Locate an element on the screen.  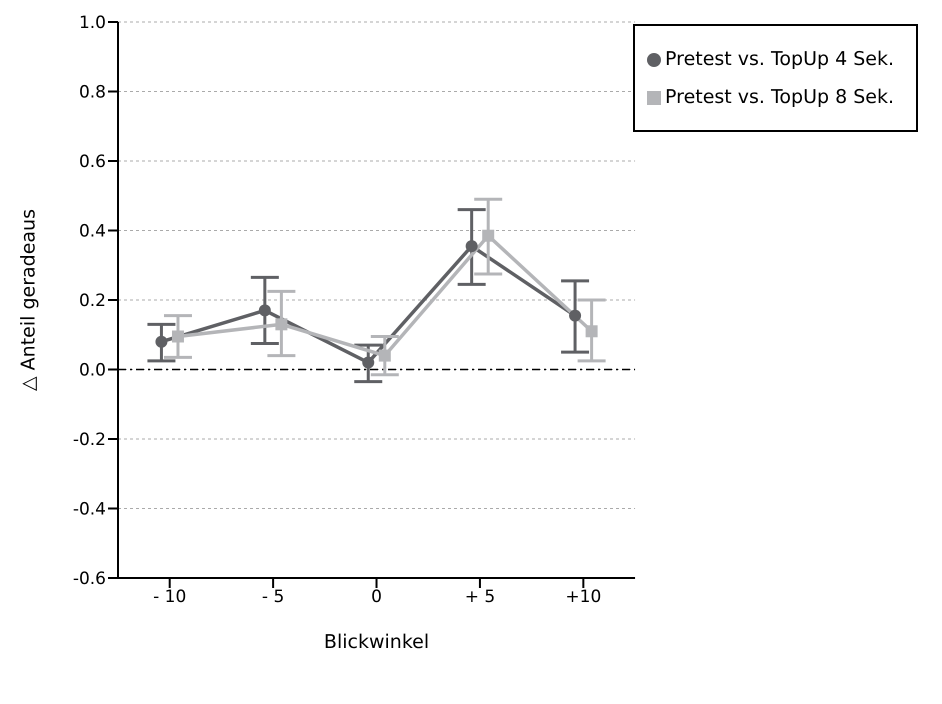
y-tick-label: 0.2 is located at coordinates (92, 301).